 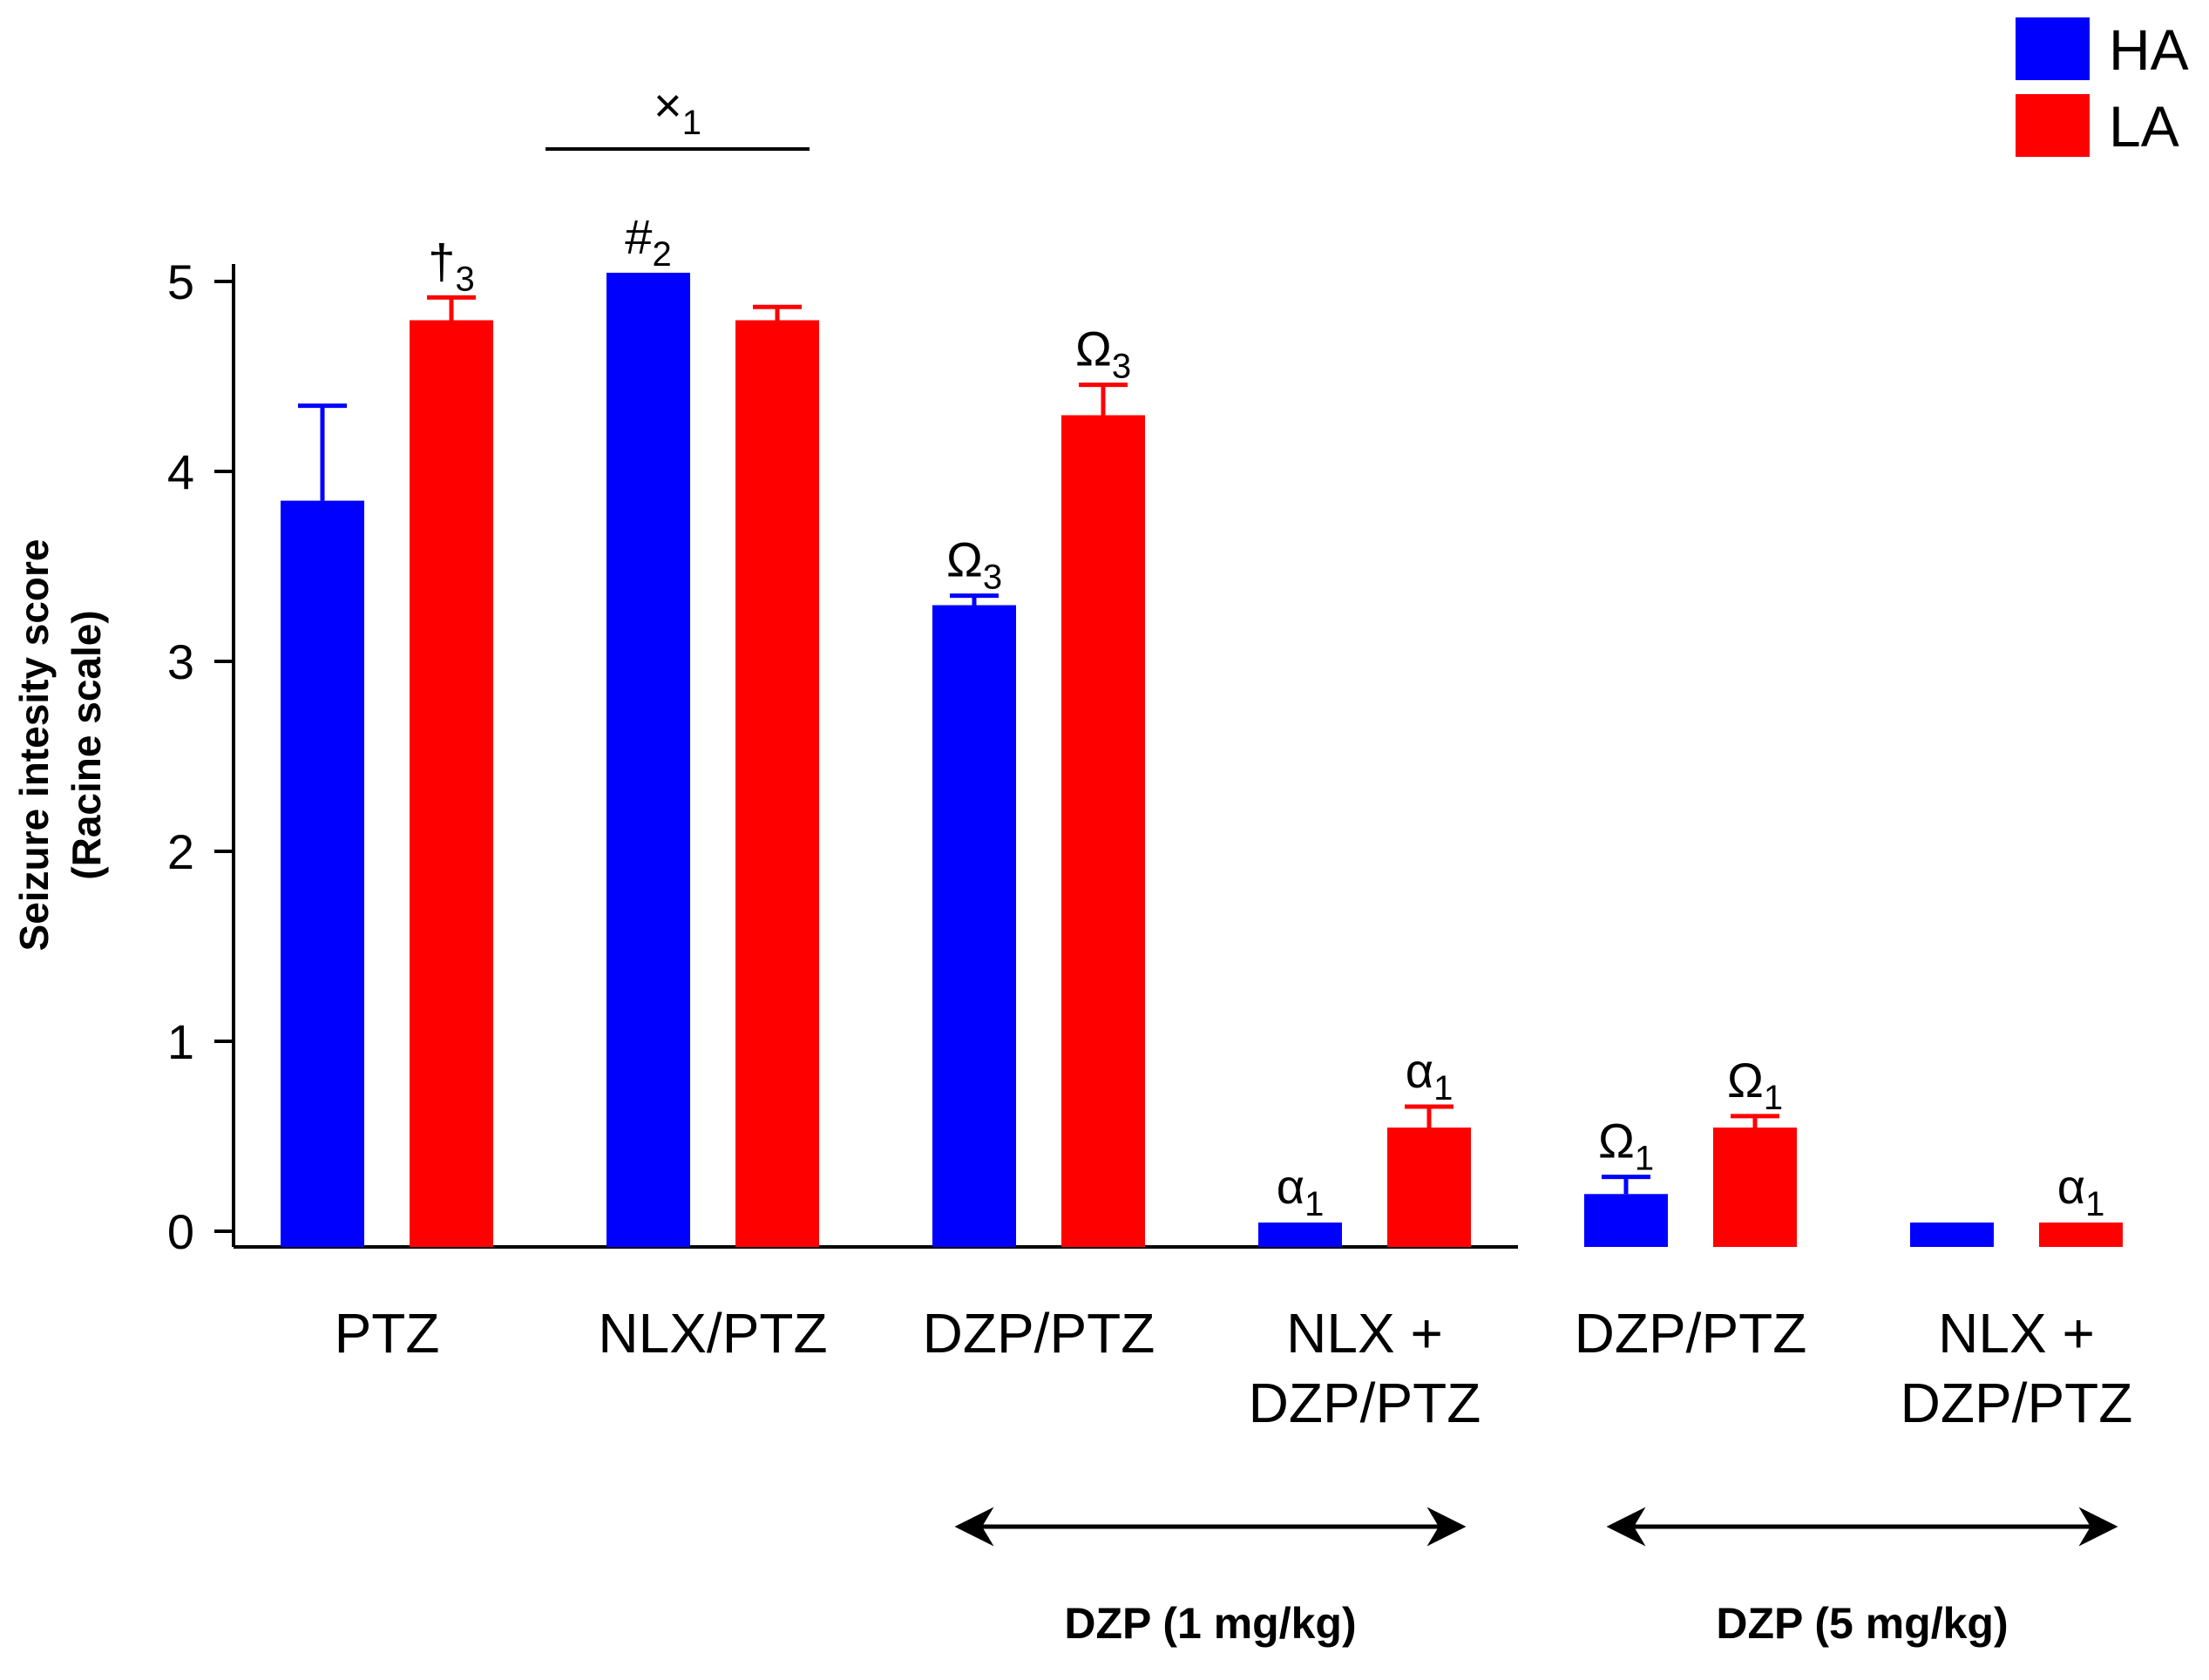 I want to click on category-label-4: DZP/PTZ, so click(x=1691, y=1333).